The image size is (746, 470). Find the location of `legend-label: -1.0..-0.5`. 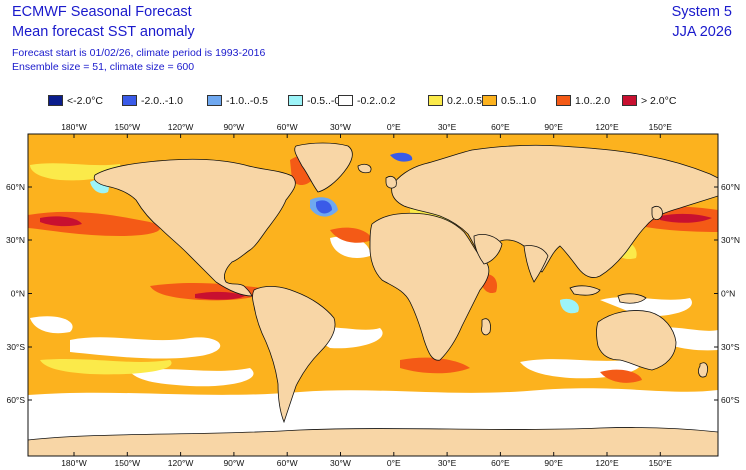

legend-label: -1.0..-0.5 is located at coordinates (247, 101).